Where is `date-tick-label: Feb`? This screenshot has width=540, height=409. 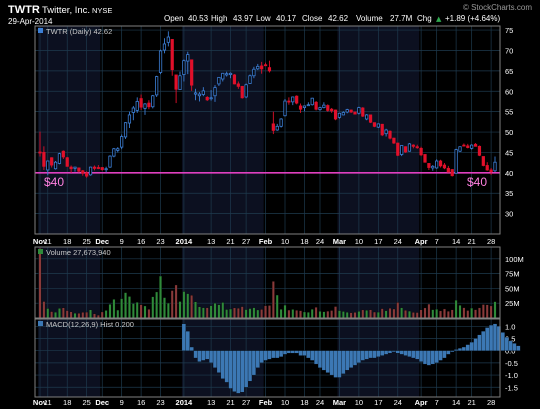 date-tick-label: Feb is located at coordinates (266, 241).